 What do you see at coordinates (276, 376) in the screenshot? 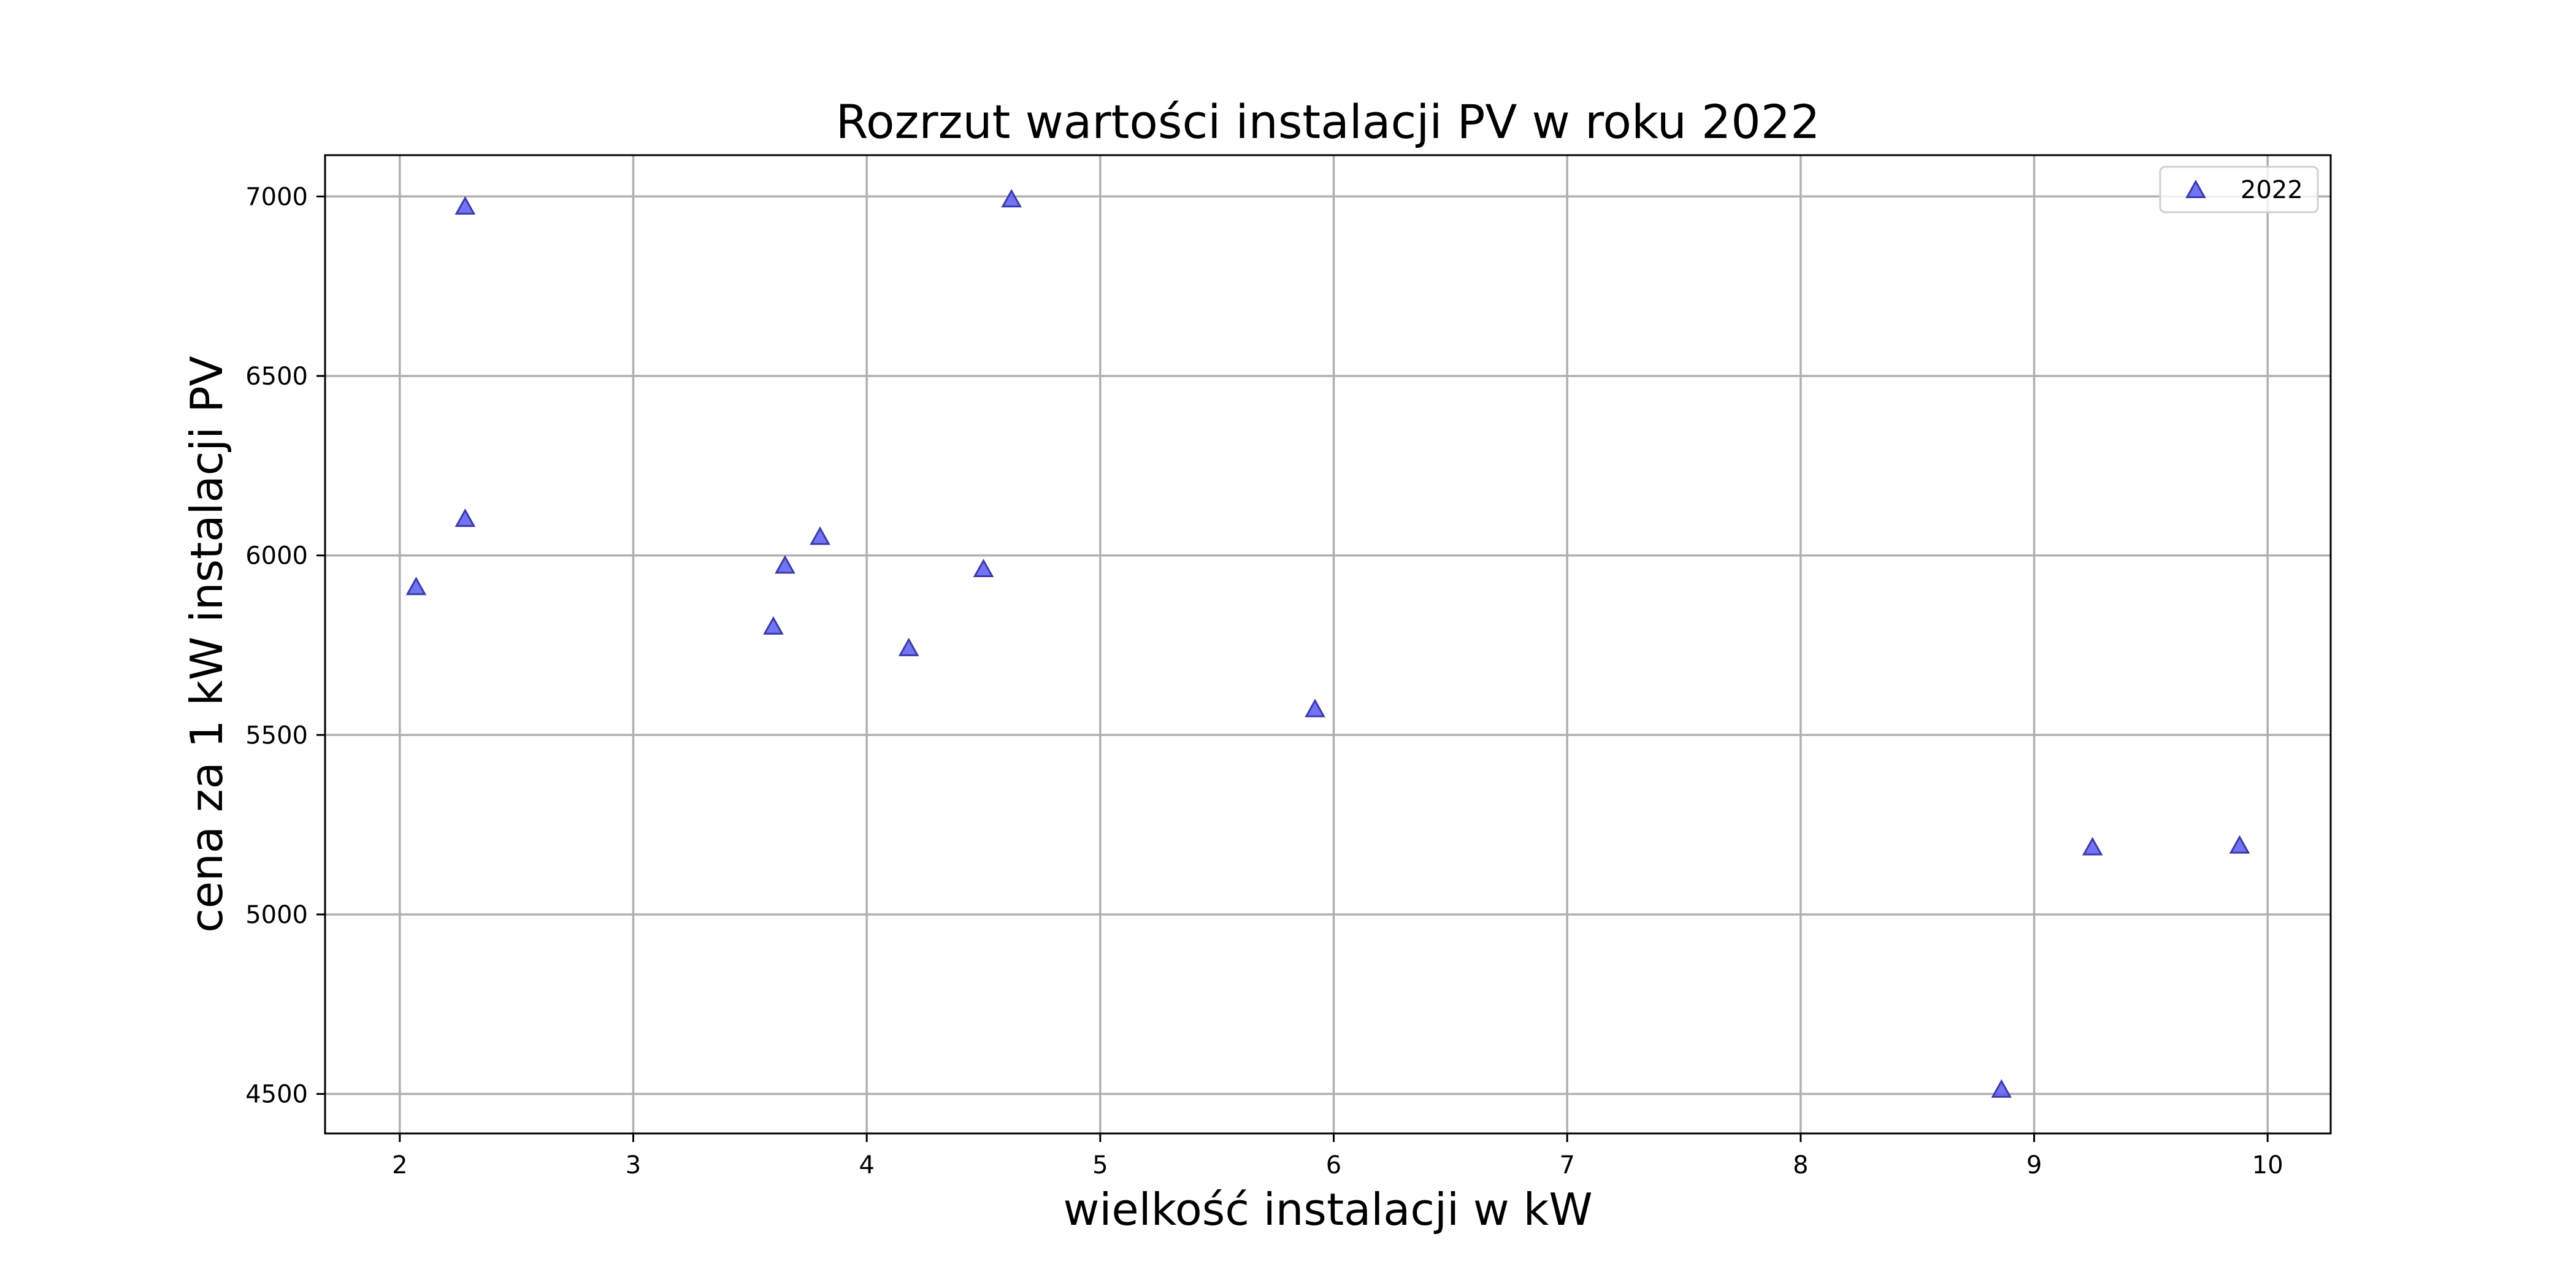
I see `y-tick-label: 6500` at bounding box center [276, 376].